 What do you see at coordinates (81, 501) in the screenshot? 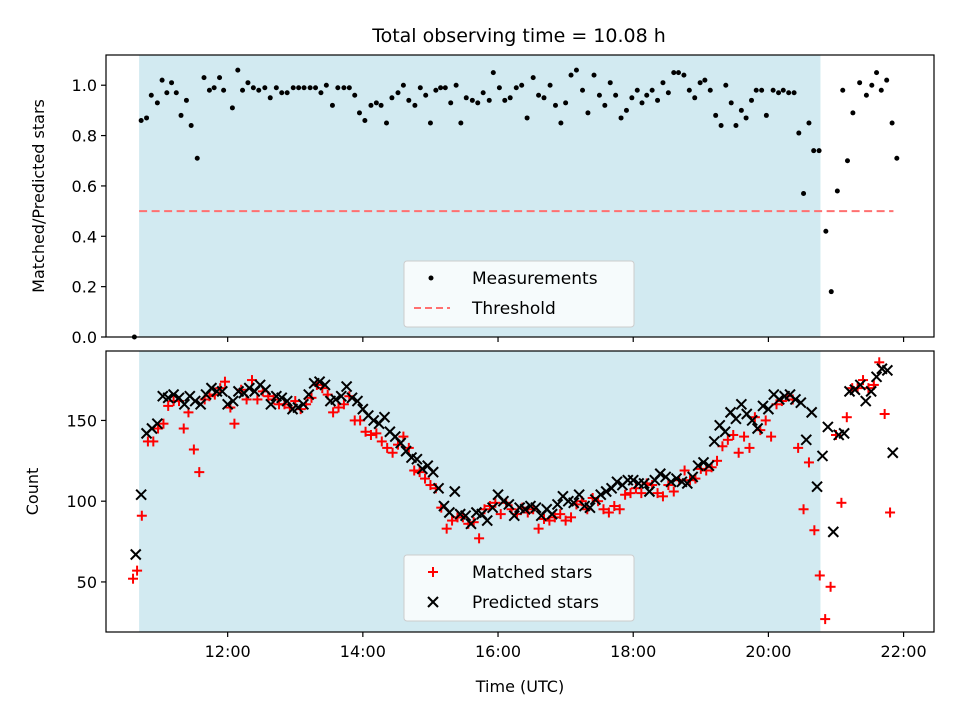
I see `bottom-y-tick-label: 100` at bounding box center [81, 501].